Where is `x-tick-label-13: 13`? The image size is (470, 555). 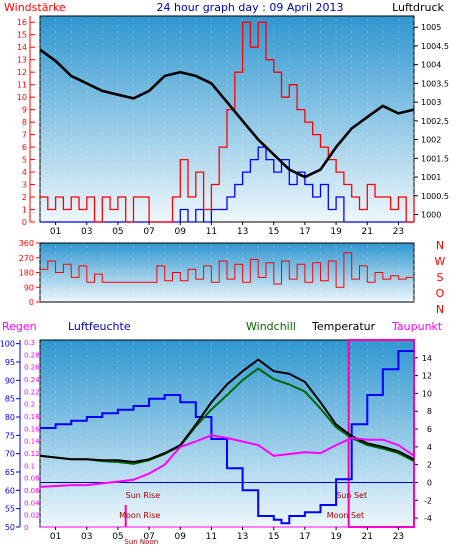 x-tick-label-13: 13 is located at coordinates (242, 232).